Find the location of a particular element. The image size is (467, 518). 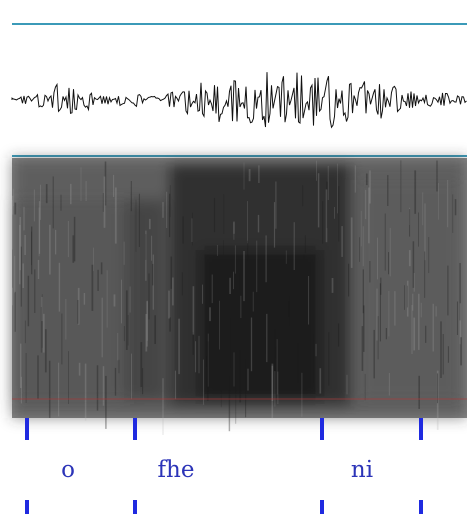

boundary-tick-2-top is located at coordinates (135, 429).